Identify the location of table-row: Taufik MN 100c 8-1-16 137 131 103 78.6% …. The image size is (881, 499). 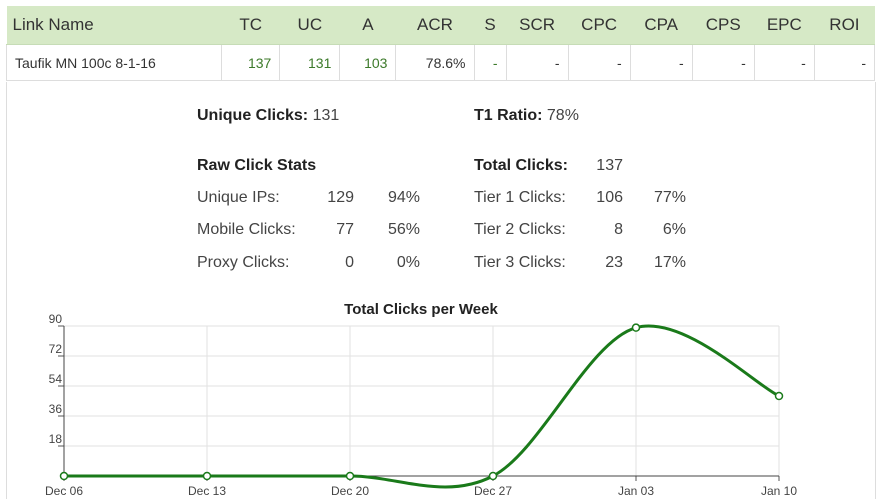
(440, 62).